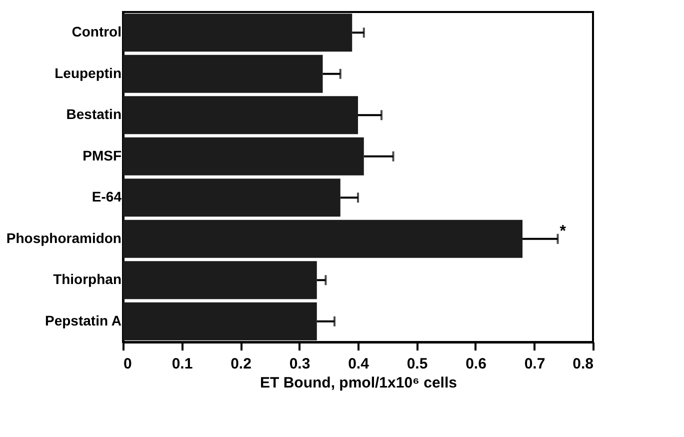 The height and width of the screenshot is (437, 684). Describe the element at coordinates (241, 364) in the screenshot. I see `x-tick-label: 0.2` at that location.